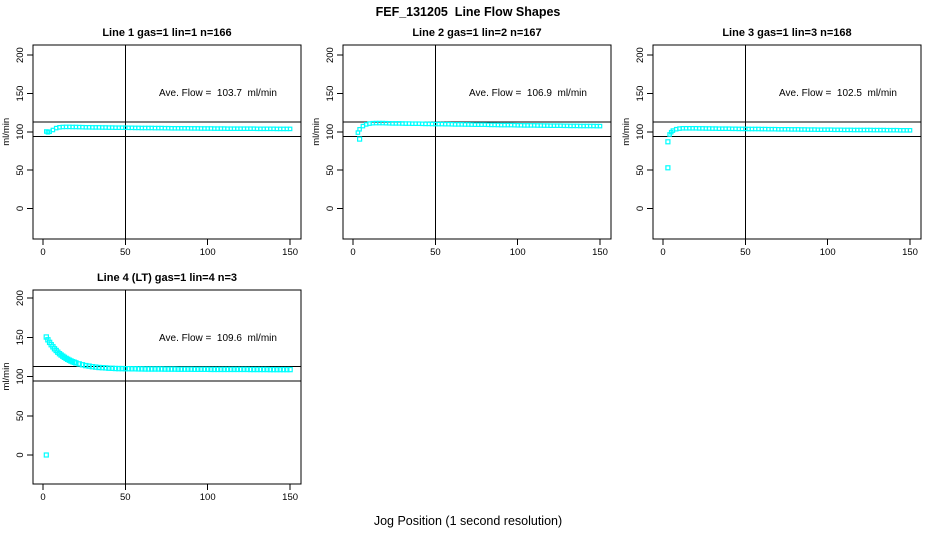 The width and height of the screenshot is (936, 540). What do you see at coordinates (468, 12) in the screenshot?
I see `figure-title: FEF_131205 Line Flow Shapes` at bounding box center [468, 12].